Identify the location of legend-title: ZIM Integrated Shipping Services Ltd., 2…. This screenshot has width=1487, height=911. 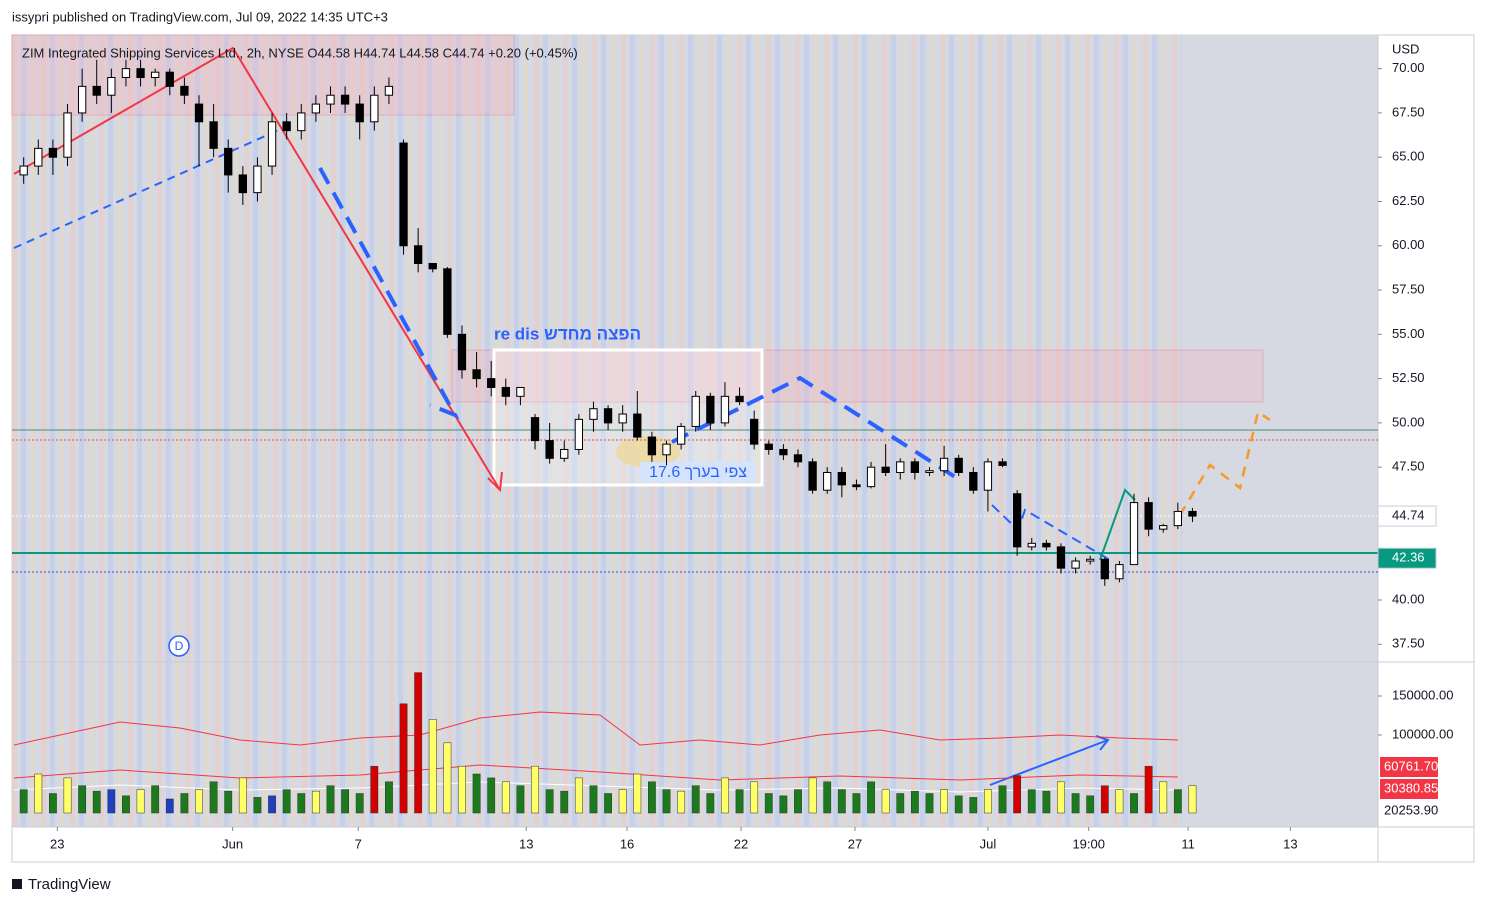
(300, 52).